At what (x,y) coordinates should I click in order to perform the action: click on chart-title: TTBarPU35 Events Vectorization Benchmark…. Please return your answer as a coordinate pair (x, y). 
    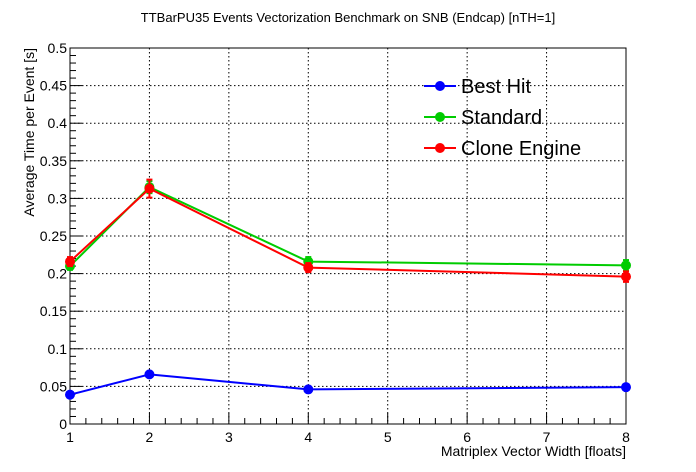
    Looking at the image, I should click on (348, 17).